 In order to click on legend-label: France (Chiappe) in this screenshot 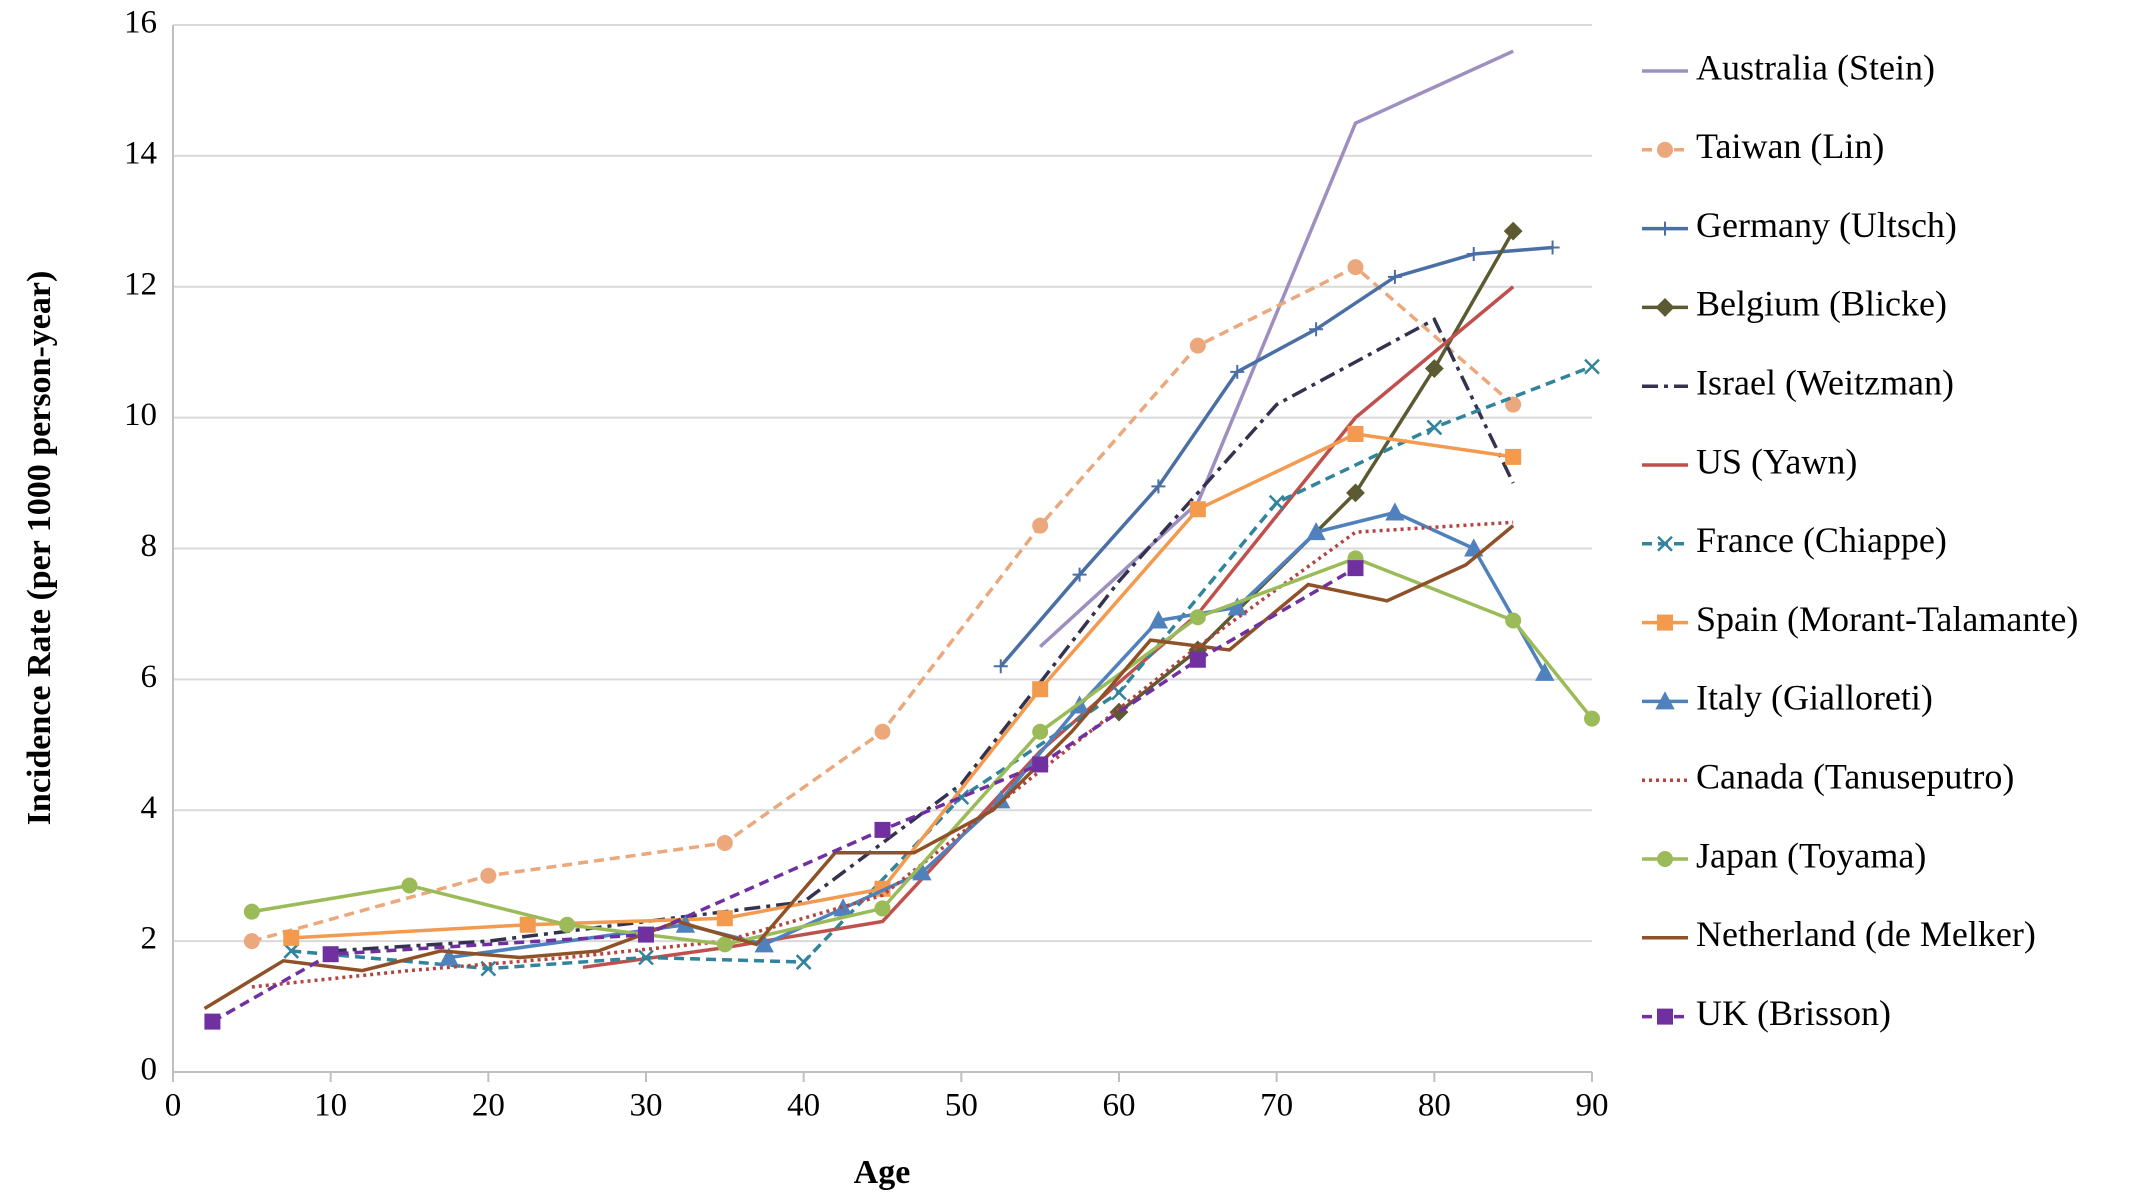, I will do `click(1821, 540)`.